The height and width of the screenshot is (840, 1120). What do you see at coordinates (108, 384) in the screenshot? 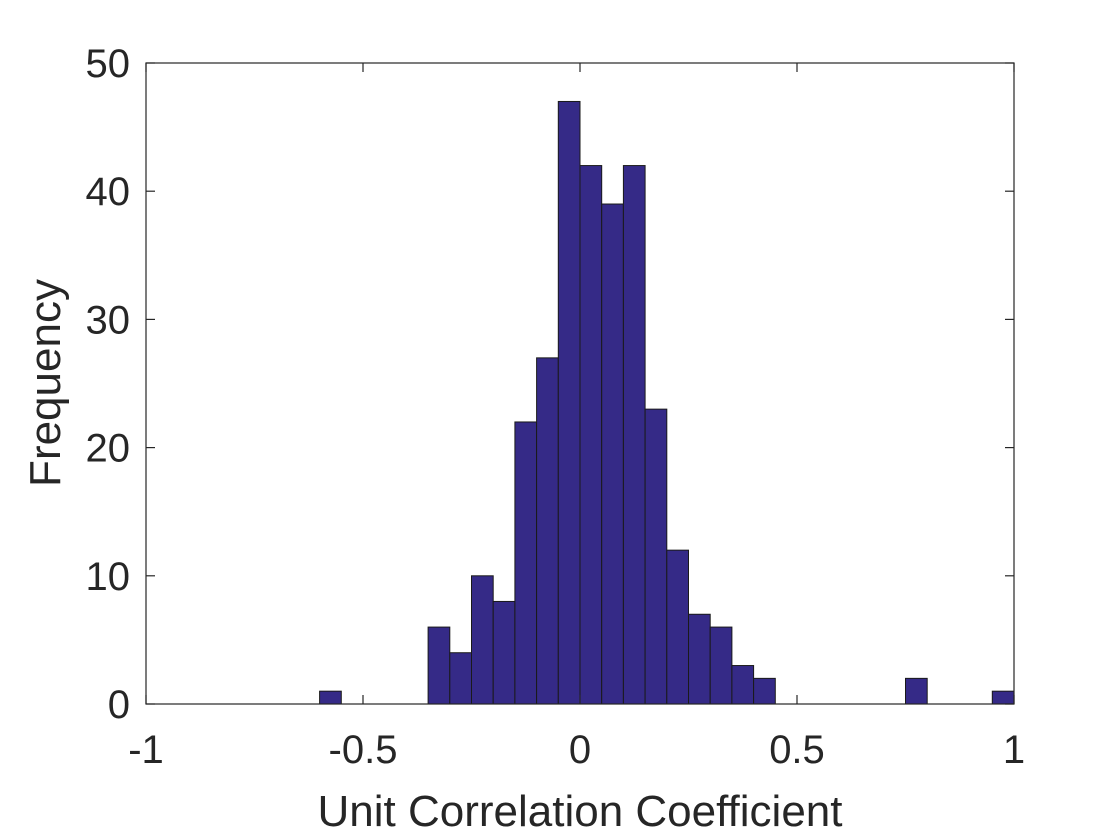
I see `y-tick-labels: 0 10 20 30 40 50` at bounding box center [108, 384].